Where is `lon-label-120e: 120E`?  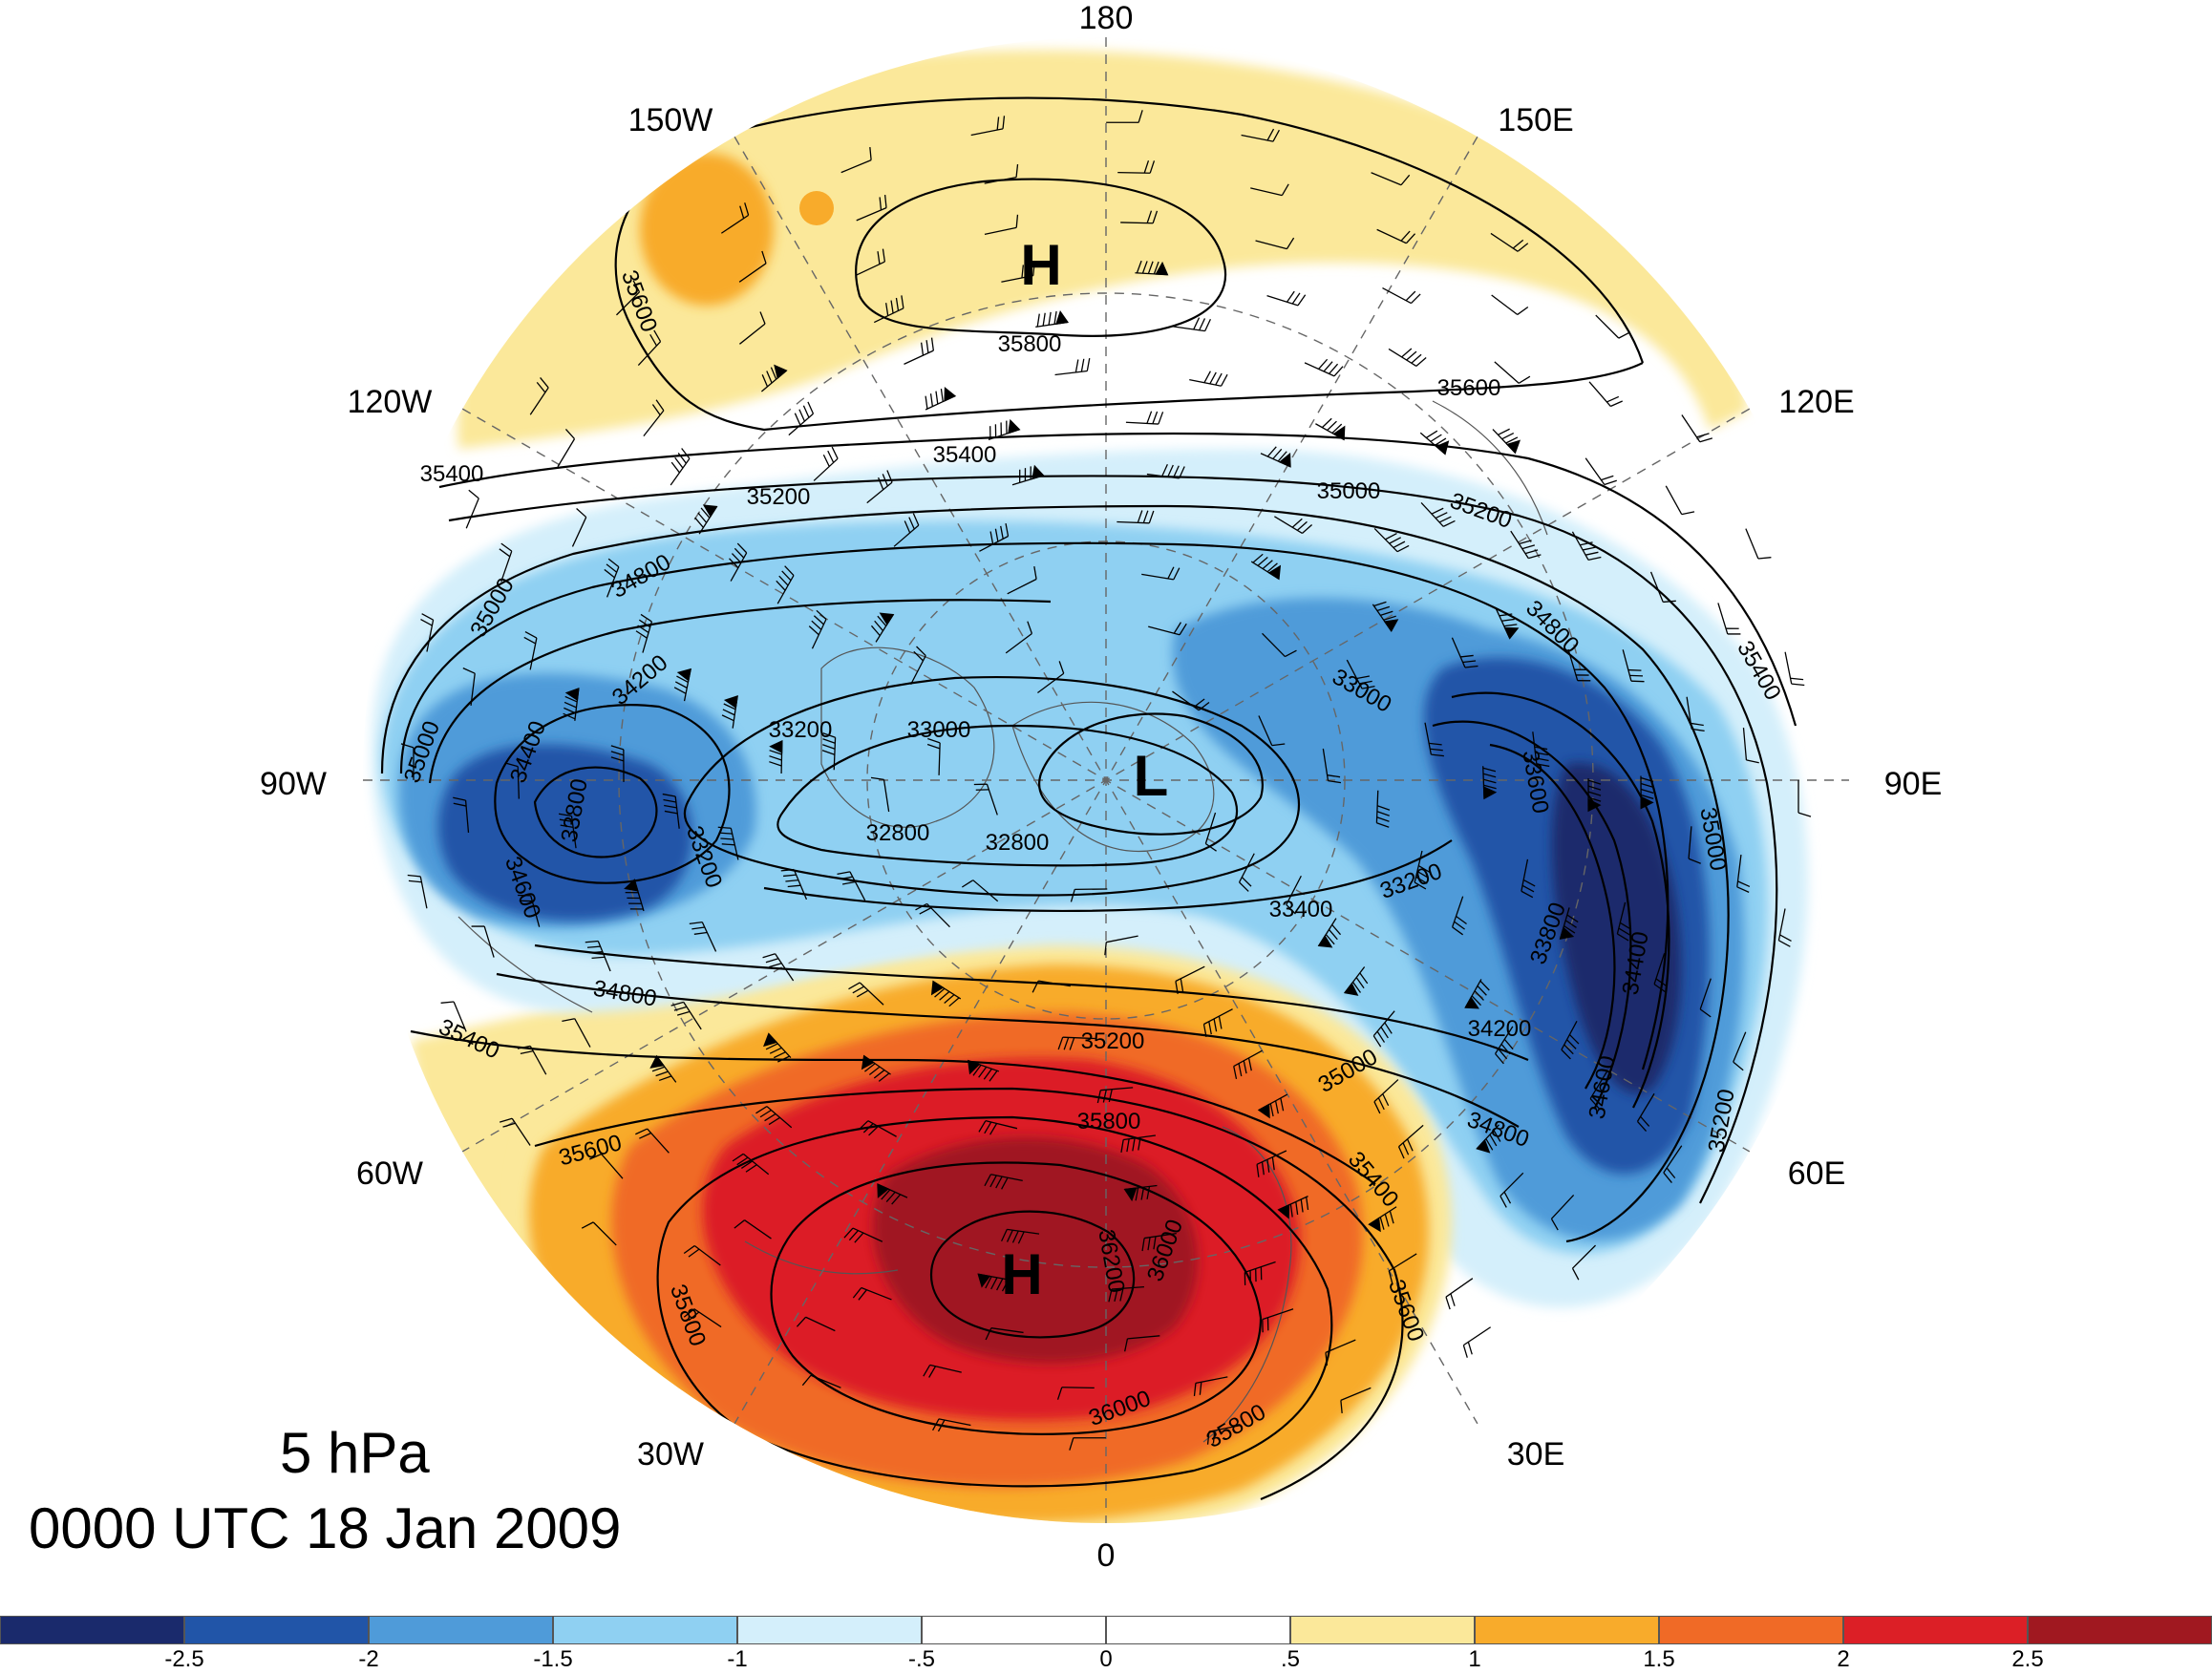
lon-label-120e: 120E is located at coordinates (1816, 402).